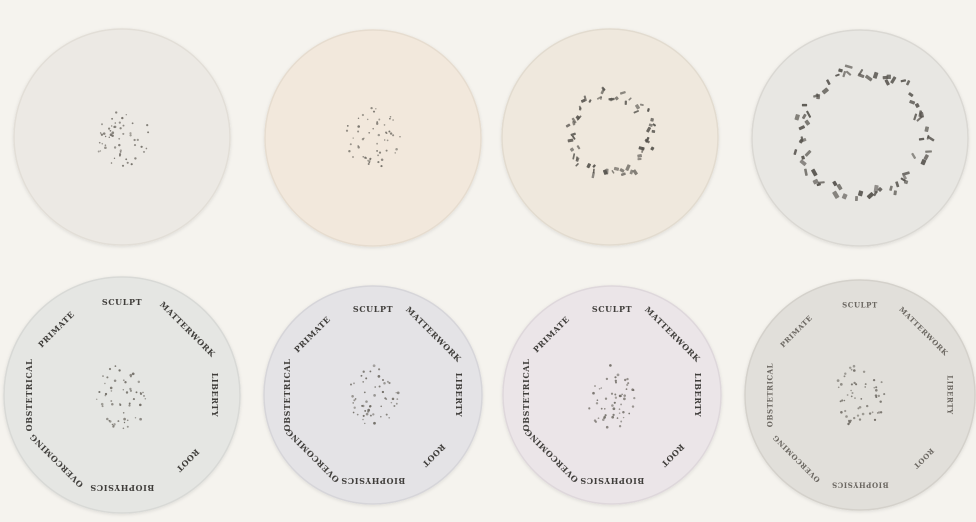 This screenshot has height=522, width=976. I want to click on disc-surface, so click(612, 395).